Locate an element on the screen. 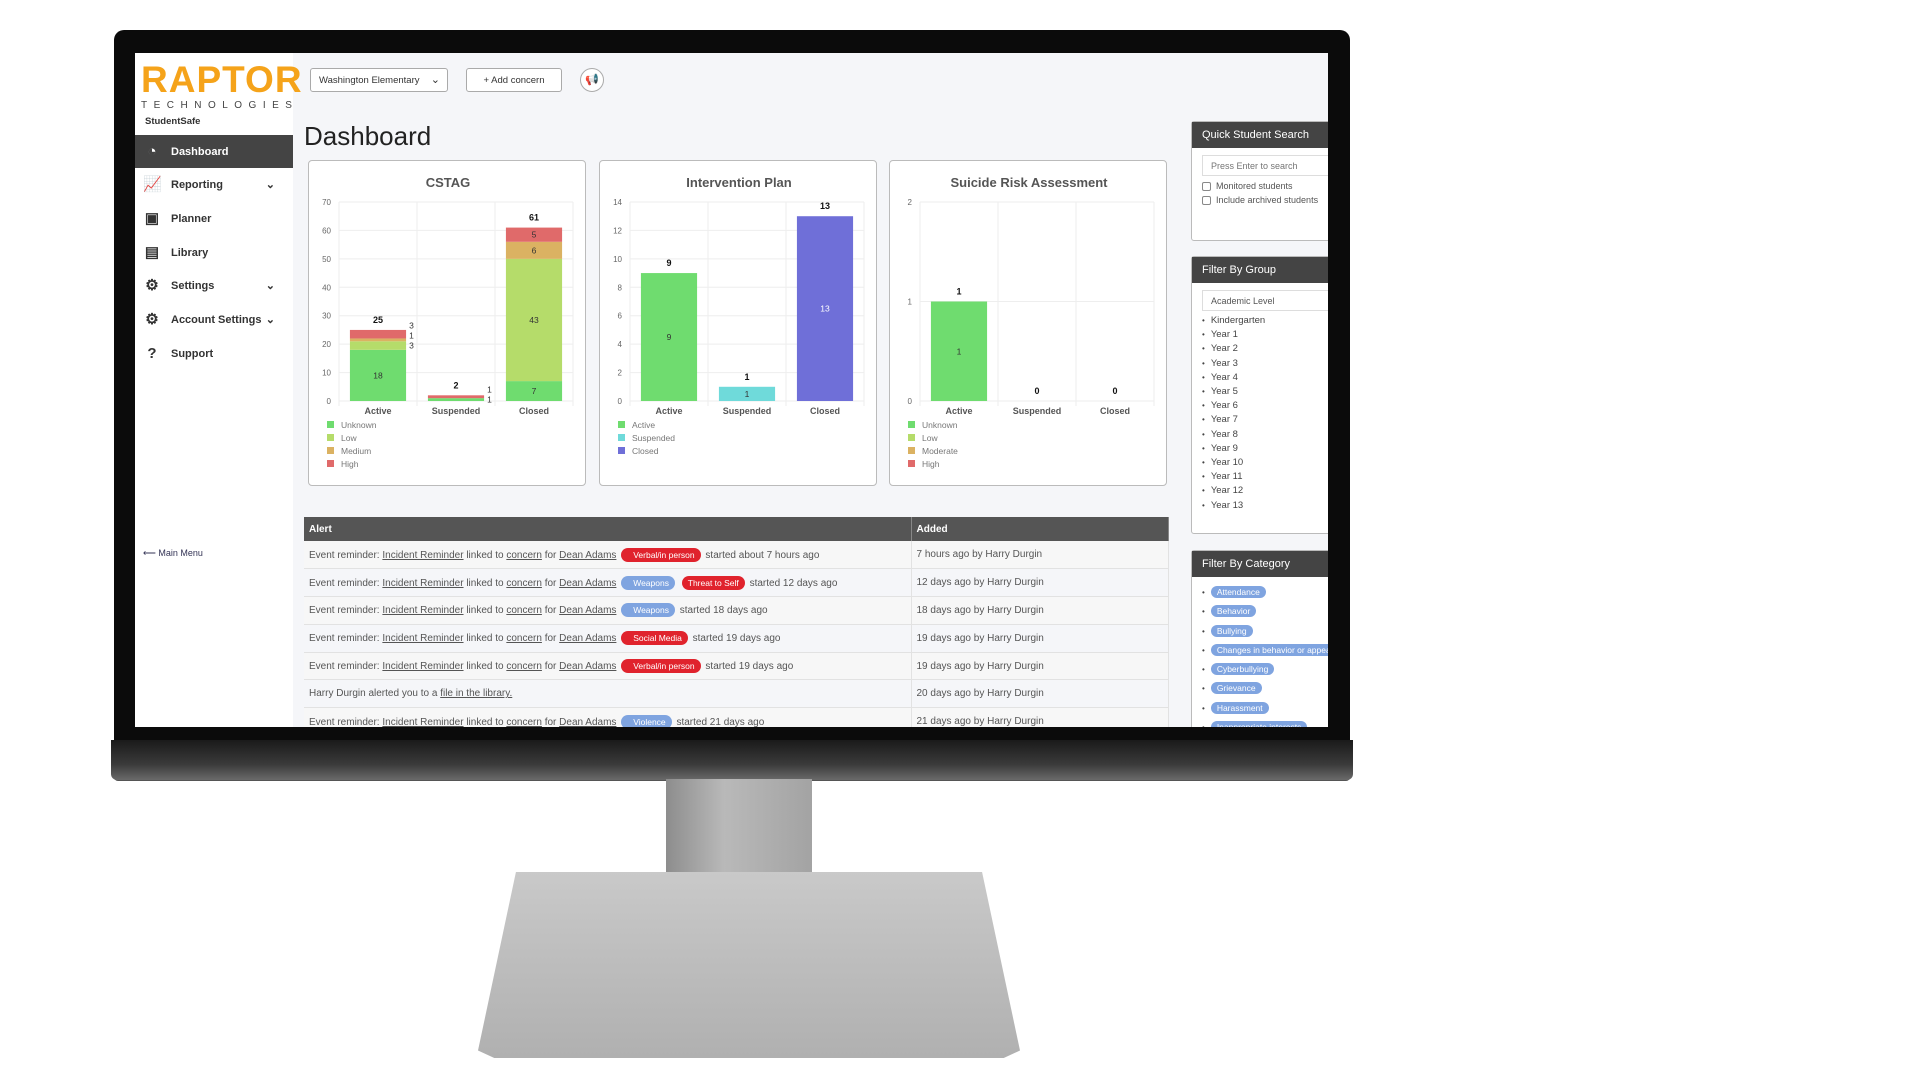 This screenshot has height=1080, width=1920. sidebar-item-planner: ▣ Planner is located at coordinates (214, 218).